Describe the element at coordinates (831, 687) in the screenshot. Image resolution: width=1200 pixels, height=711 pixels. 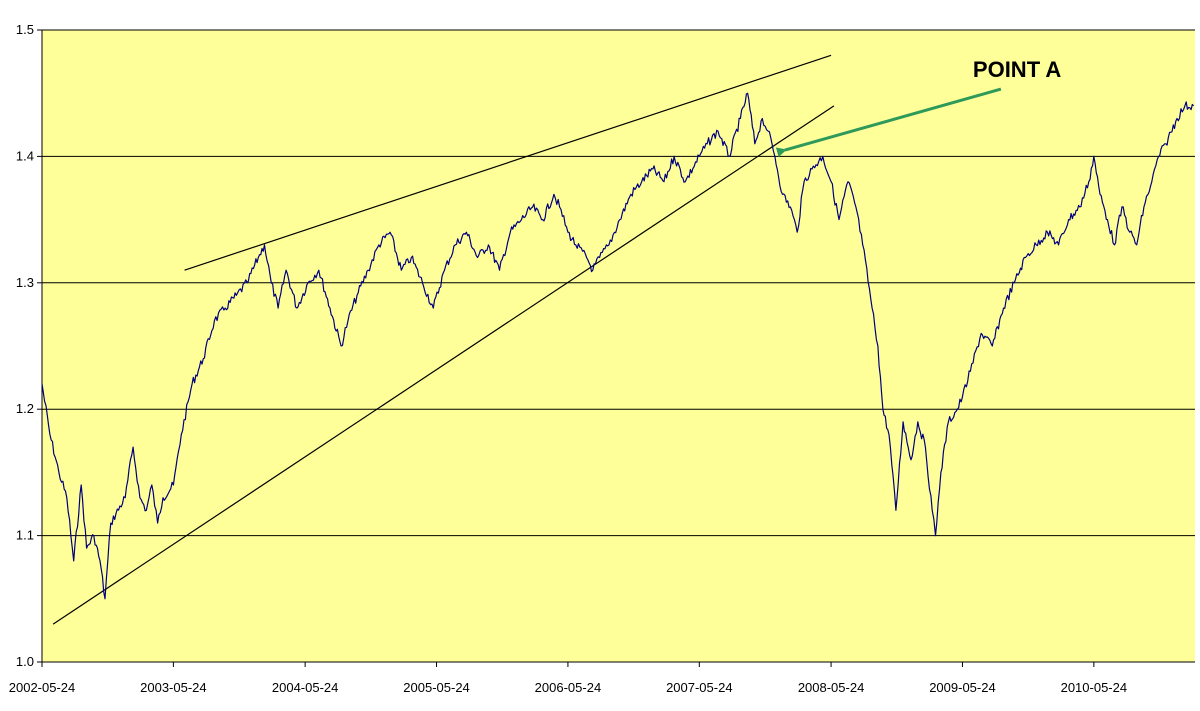
I see `x-tick-label: 2008-05-24` at that location.